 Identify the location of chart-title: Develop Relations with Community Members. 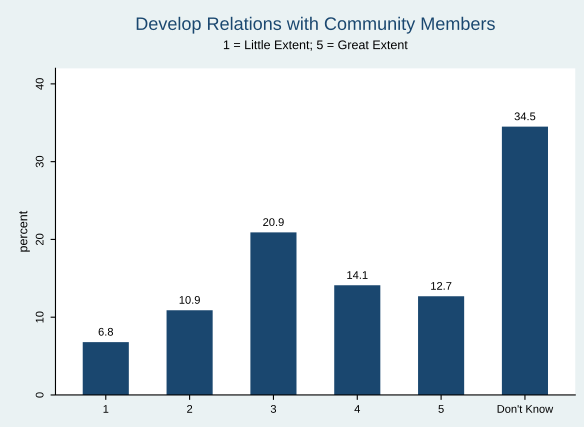
(315, 25).